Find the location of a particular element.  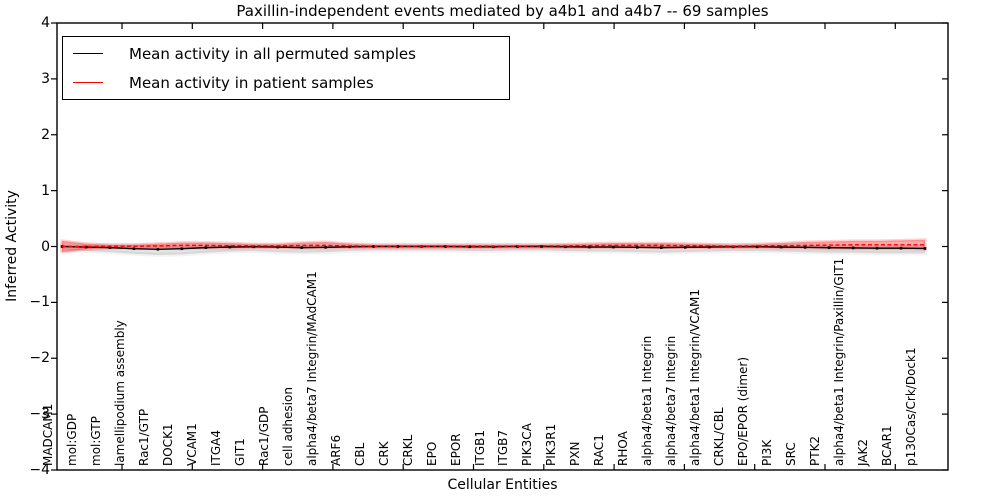

x-category-label: CRKL is located at coordinates (407, 450).